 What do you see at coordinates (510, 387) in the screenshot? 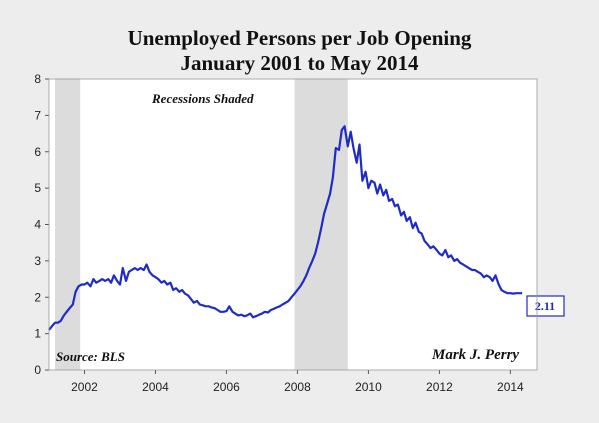
I see `x-tick-label: 2014` at bounding box center [510, 387].